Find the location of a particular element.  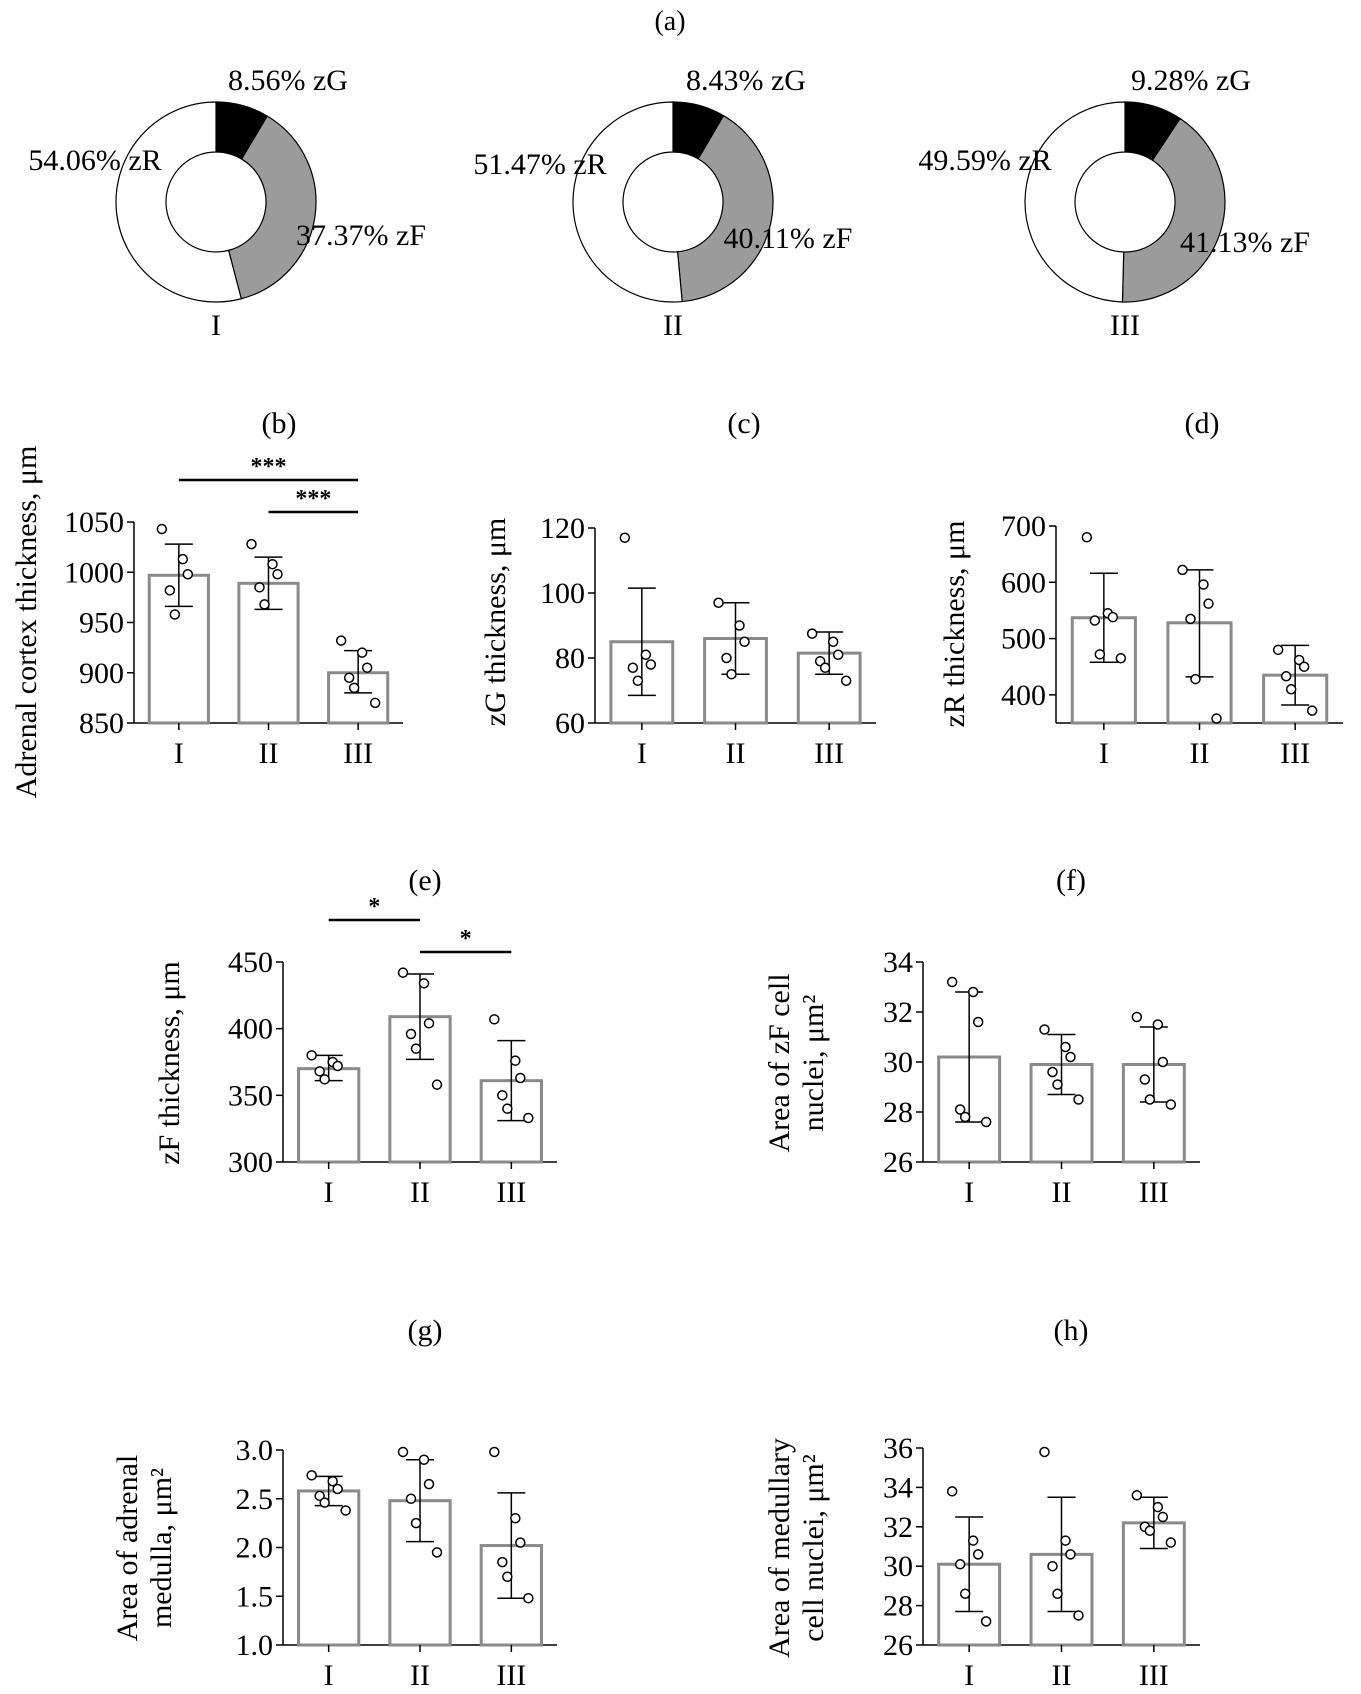

slice-label: 8.43% zG is located at coordinates (746, 80).